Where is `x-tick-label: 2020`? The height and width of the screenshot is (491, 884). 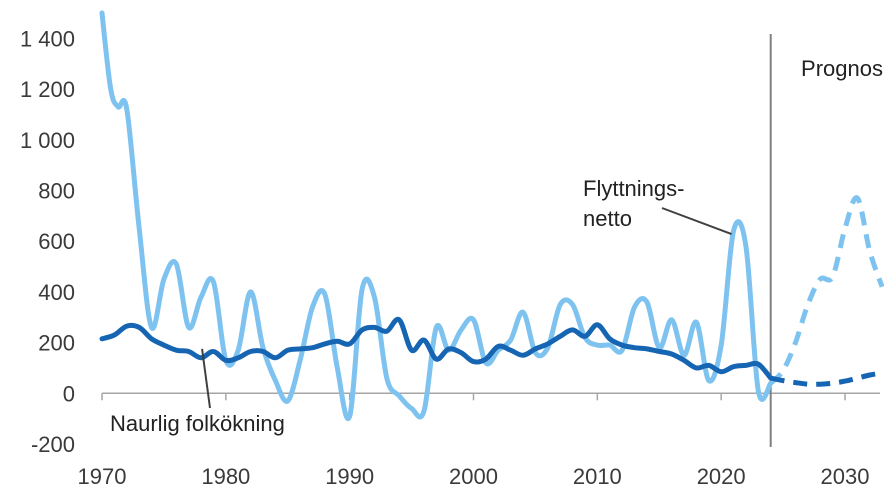
x-tick-label: 2020 is located at coordinates (721, 476).